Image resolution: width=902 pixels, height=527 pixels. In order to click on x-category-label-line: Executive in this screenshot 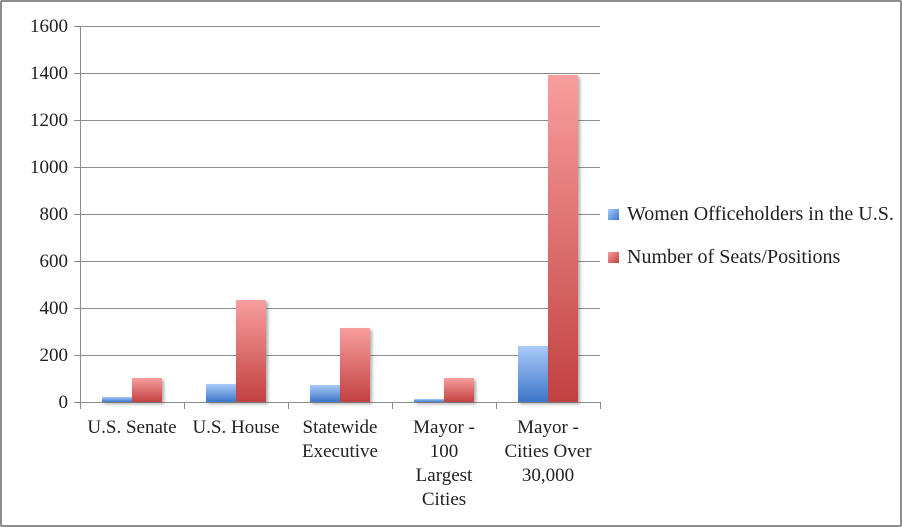, I will do `click(340, 451)`.